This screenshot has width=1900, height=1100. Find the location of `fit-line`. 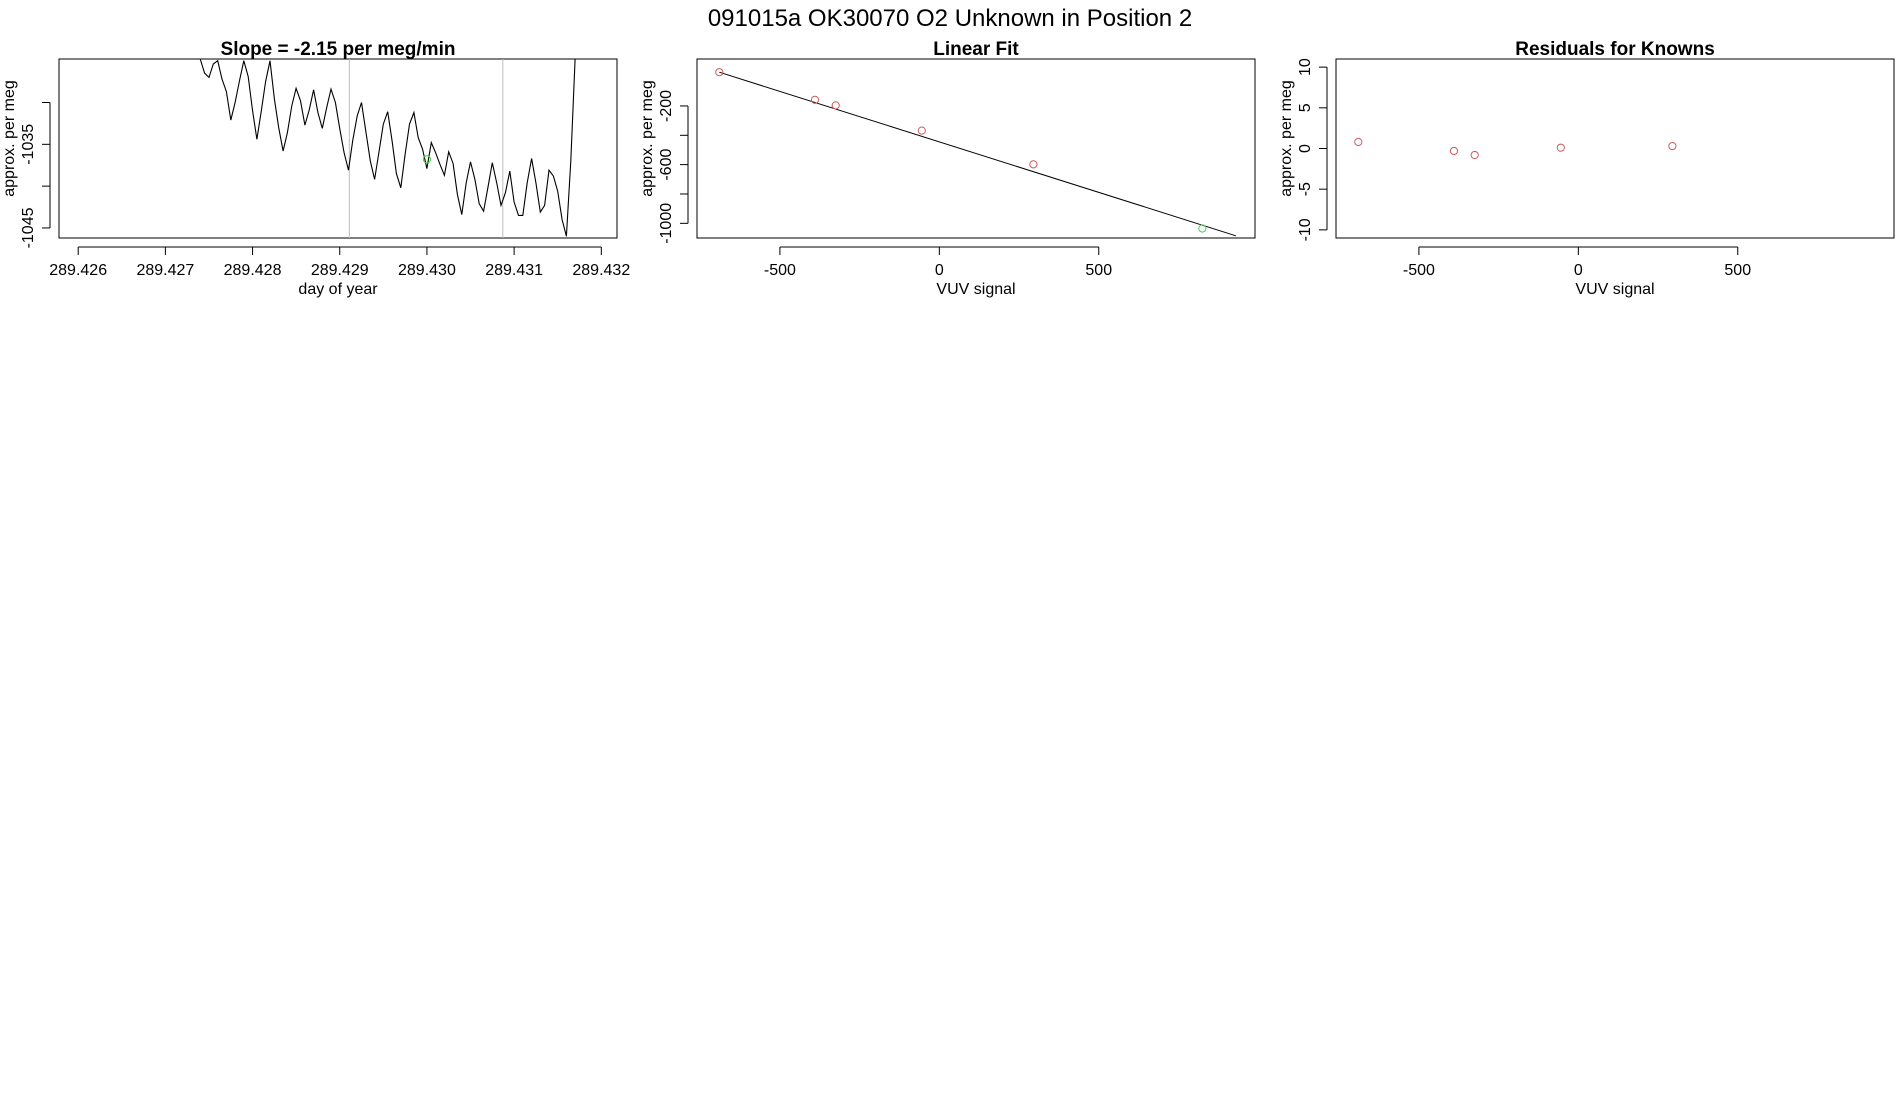

fit-line is located at coordinates (978, 154).